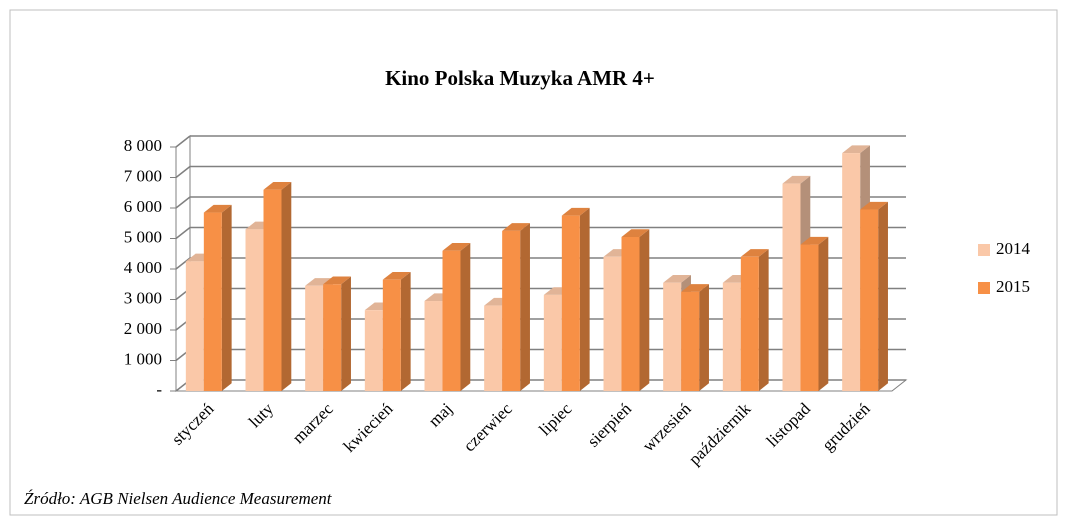 The width and height of the screenshot is (1067, 518). Describe the element at coordinates (520, 78) in the screenshot. I see `chart-title: Kino Polska Muzyka AMR 4+` at that location.